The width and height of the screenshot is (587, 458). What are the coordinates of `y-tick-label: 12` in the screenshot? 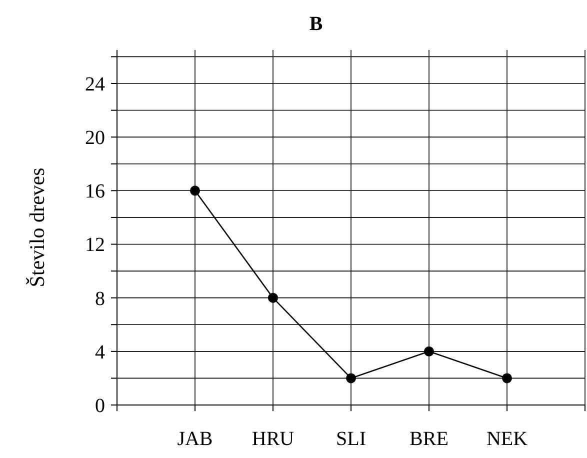 It's located at (95, 245).